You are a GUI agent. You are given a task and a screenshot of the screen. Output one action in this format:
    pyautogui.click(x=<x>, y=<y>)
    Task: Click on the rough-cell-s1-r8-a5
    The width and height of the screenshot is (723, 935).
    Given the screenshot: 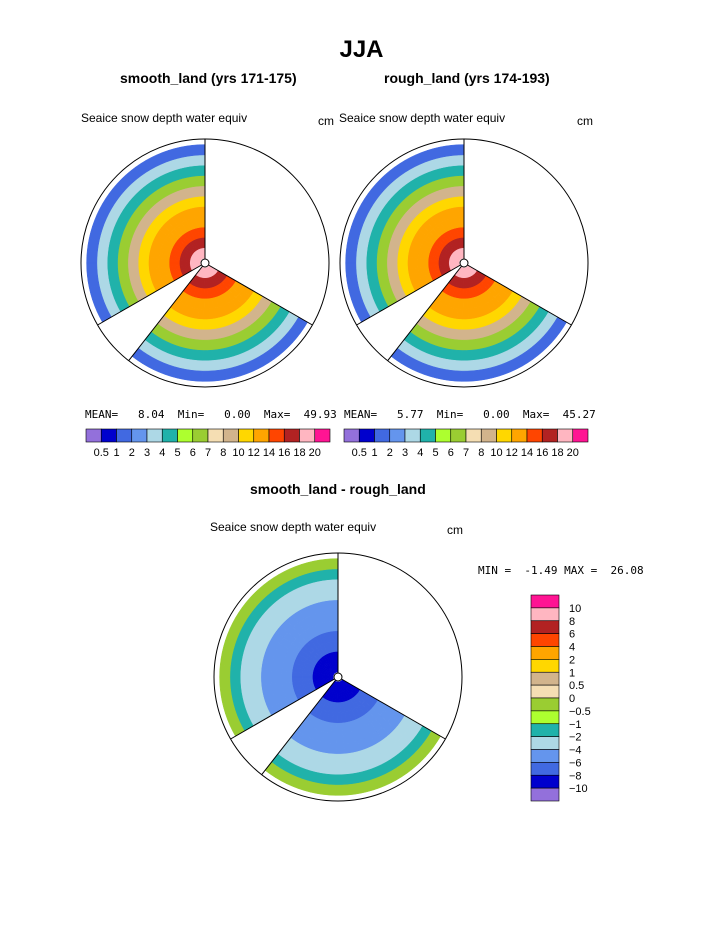 What is the action you would take?
    pyautogui.click(x=457, y=355)
    